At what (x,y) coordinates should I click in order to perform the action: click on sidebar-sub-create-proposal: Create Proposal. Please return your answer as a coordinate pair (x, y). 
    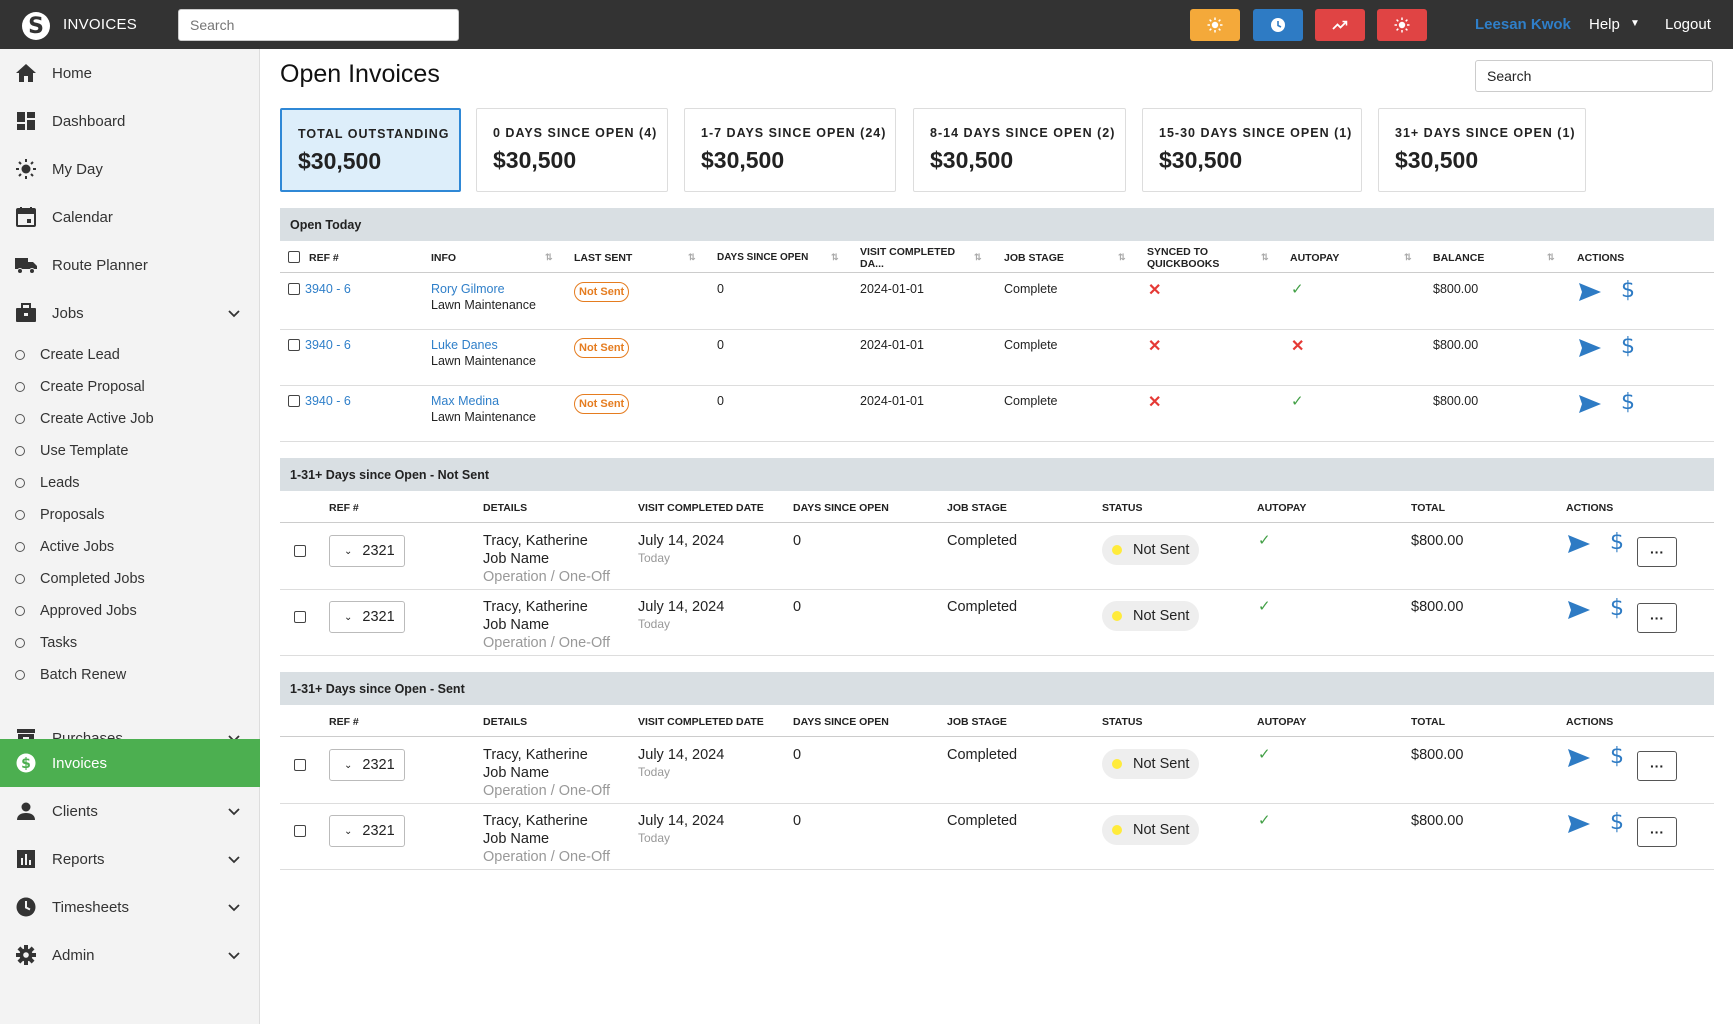
    Looking at the image, I should click on (130, 387).